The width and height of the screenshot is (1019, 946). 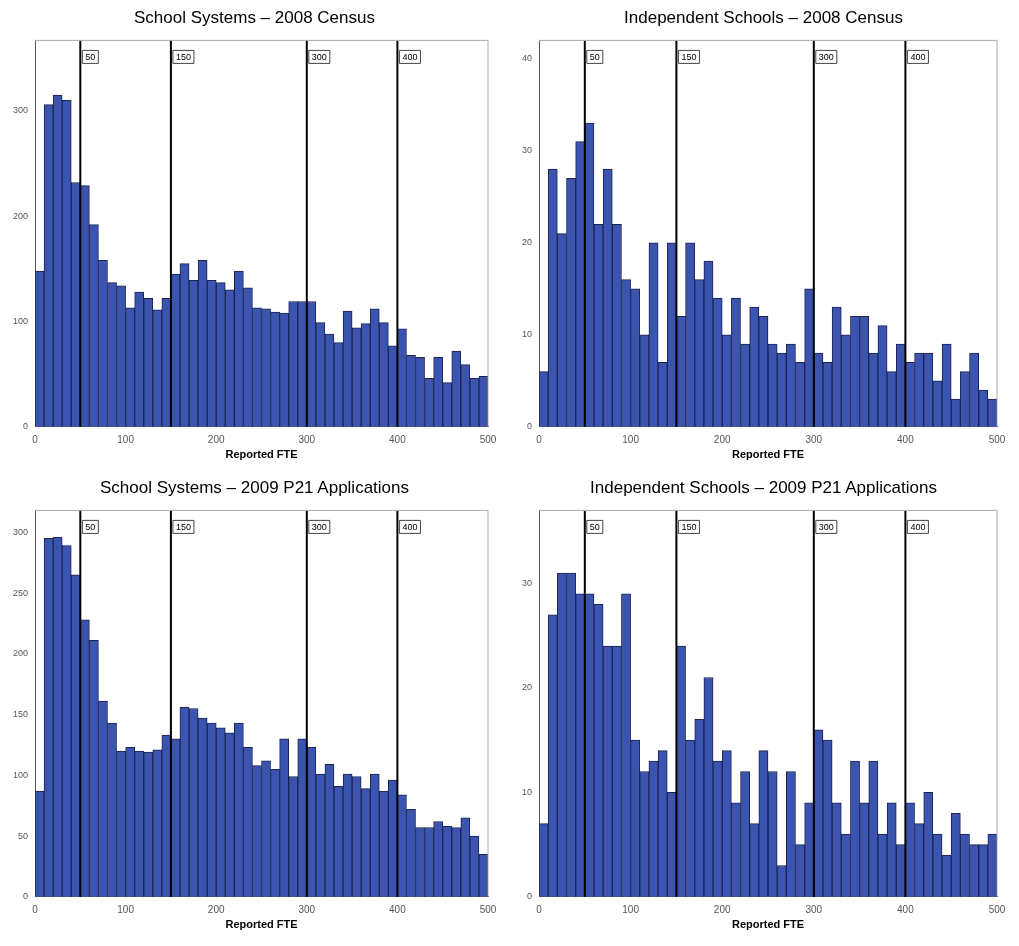 I want to click on y-tick-label: 150, so click(x=20, y=714).